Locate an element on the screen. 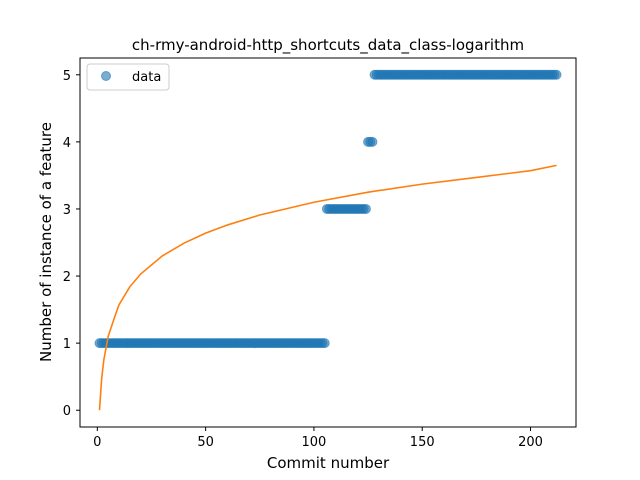 This screenshot has height=480, width=640. legend: data is located at coordinates (128, 77).